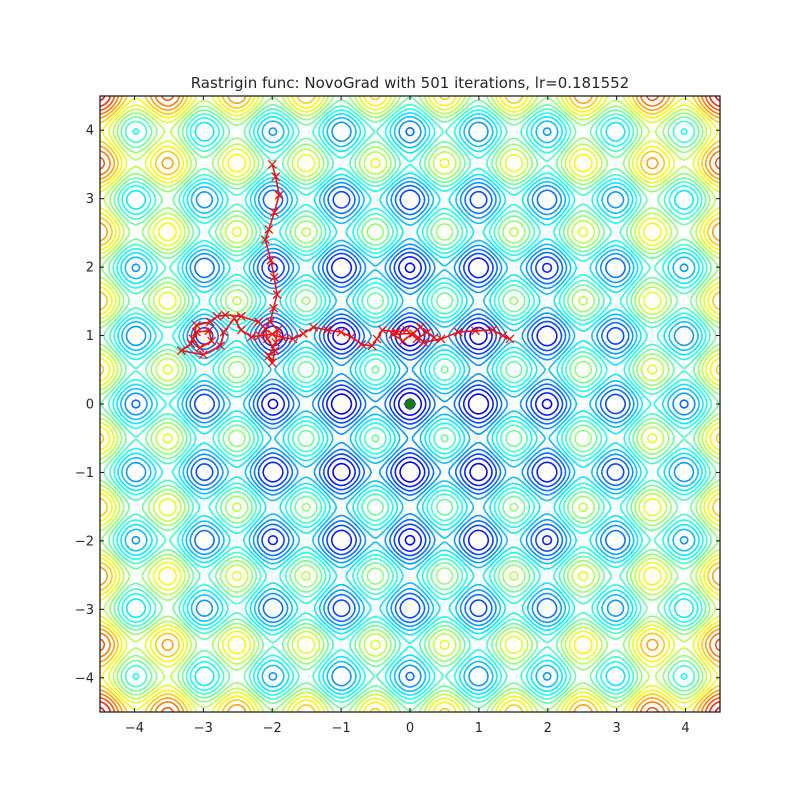 This screenshot has width=800, height=800. I want to click on x-tick-label: −4, so click(134, 728).